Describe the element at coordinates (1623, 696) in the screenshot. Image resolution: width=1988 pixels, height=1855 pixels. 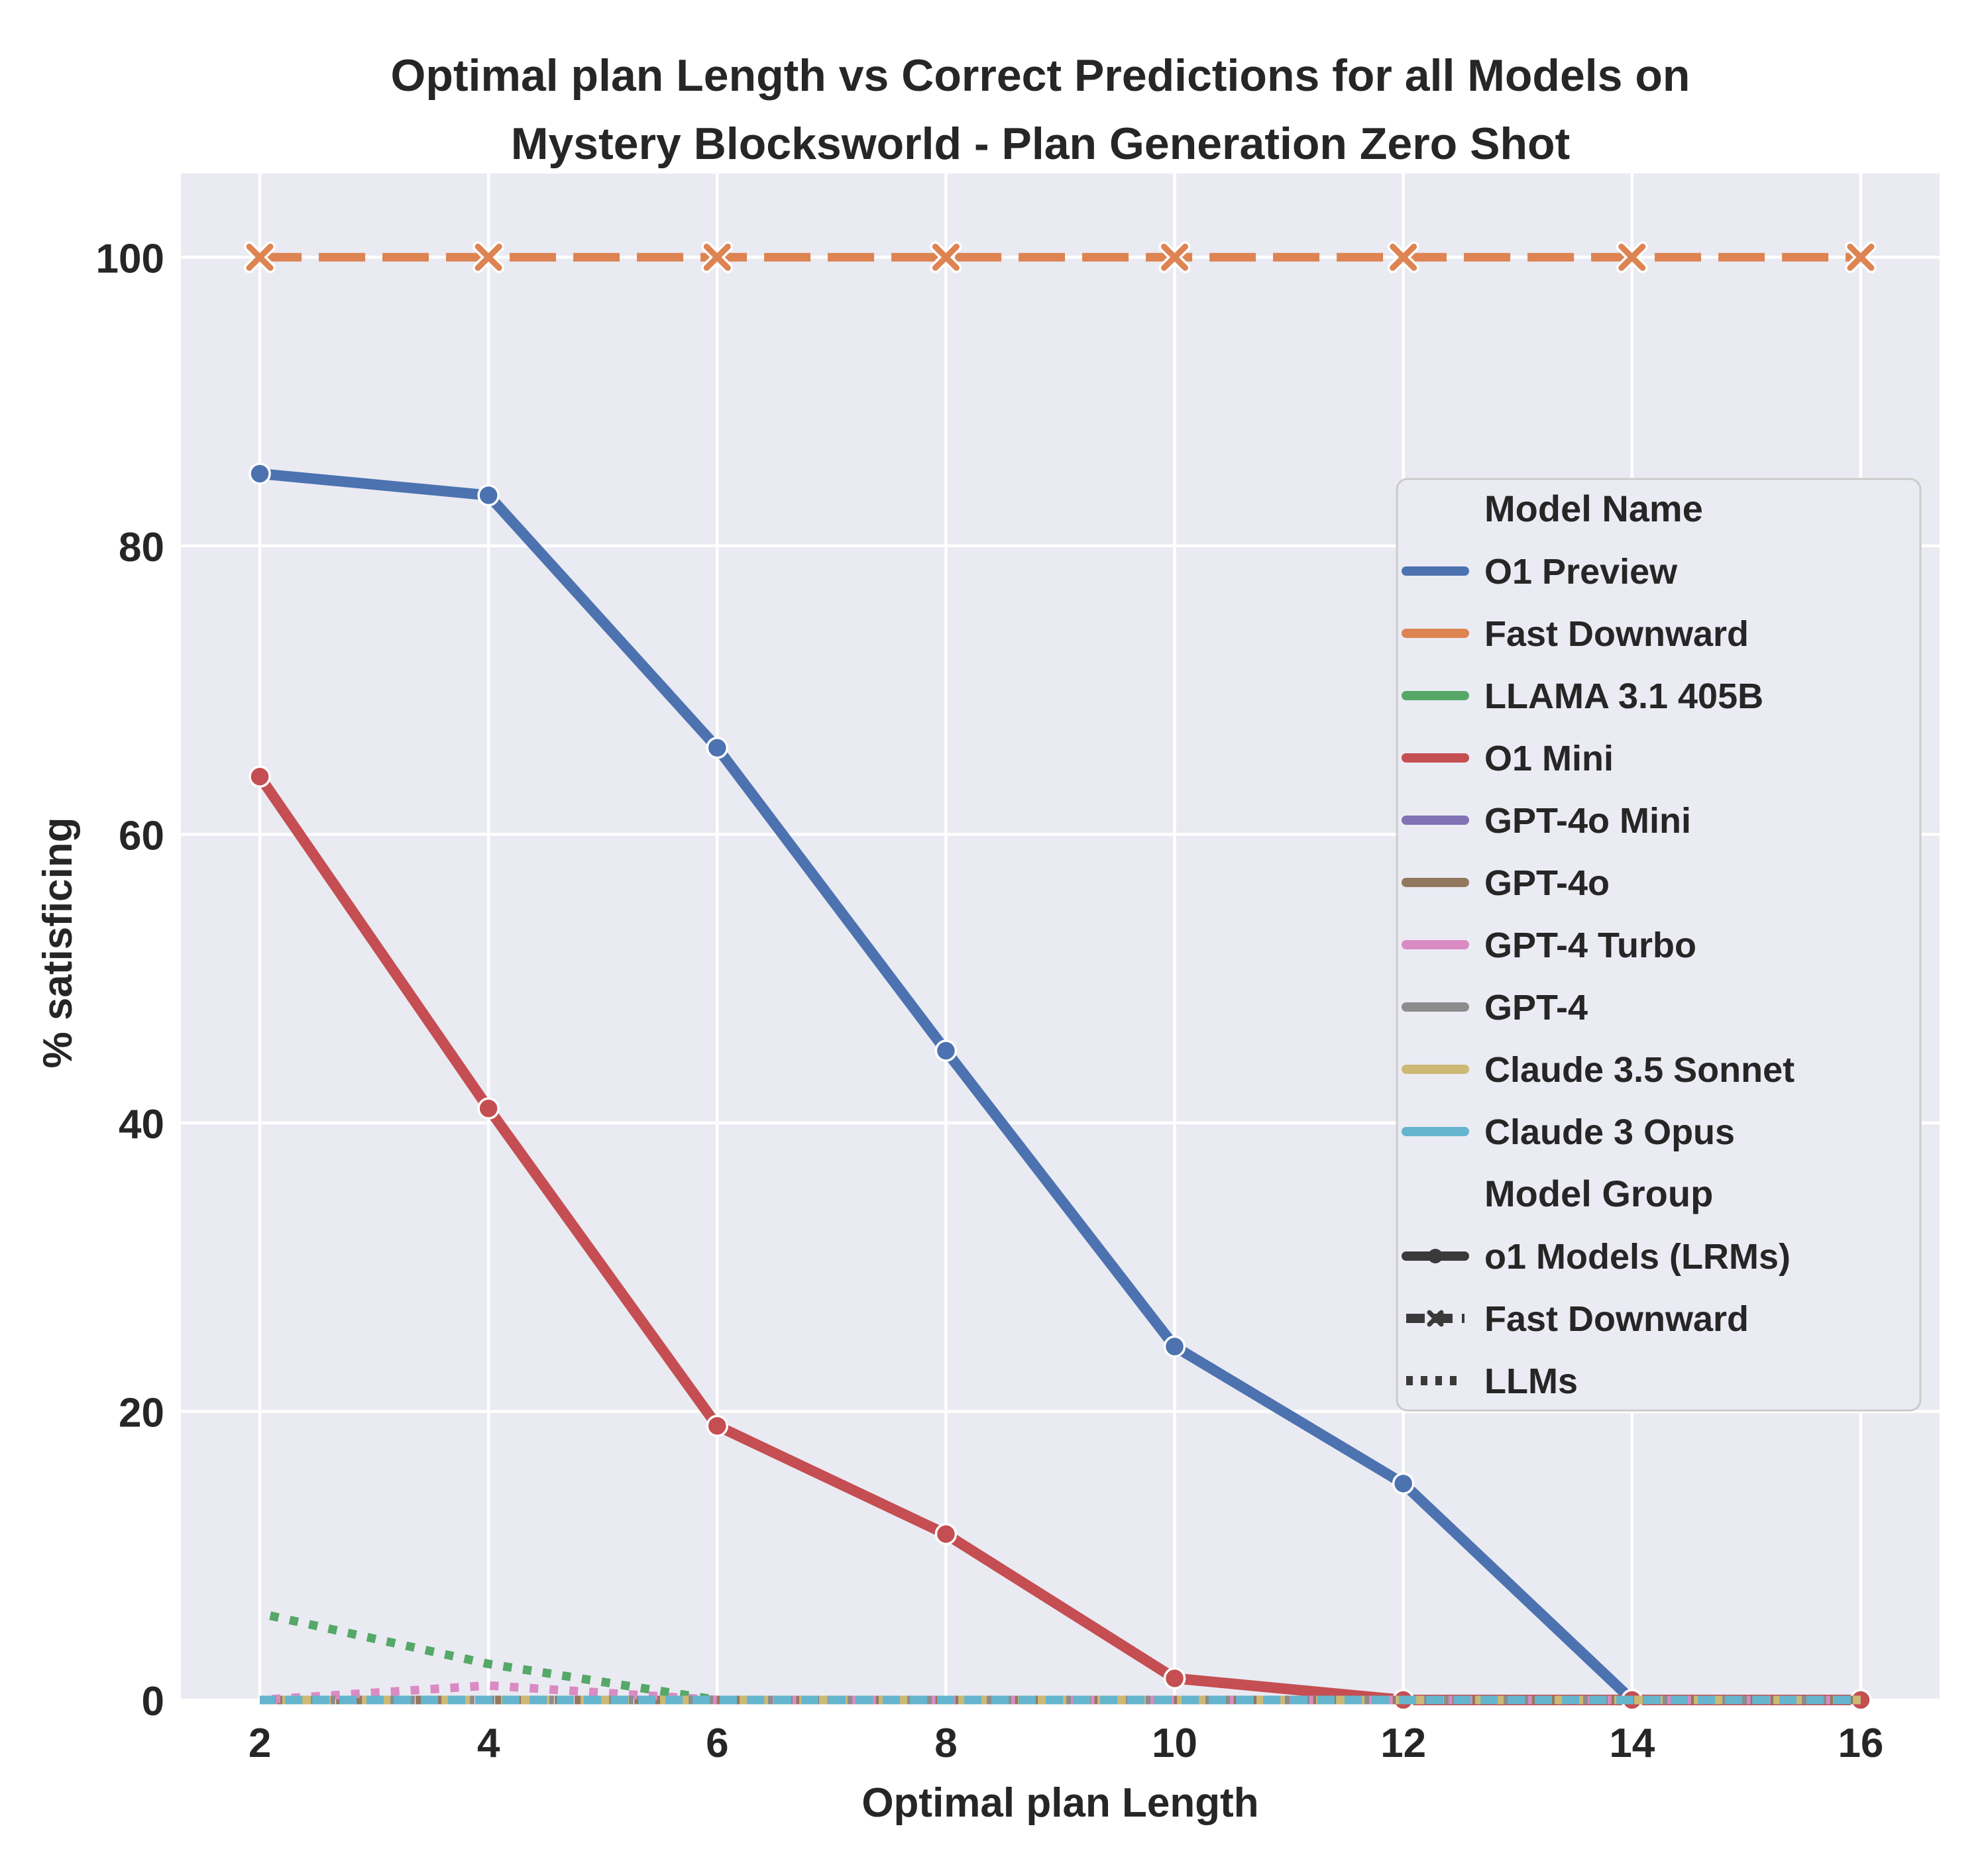
I see `legend-label-llama-3-1-405b: LLAMA 3.1 405B` at that location.